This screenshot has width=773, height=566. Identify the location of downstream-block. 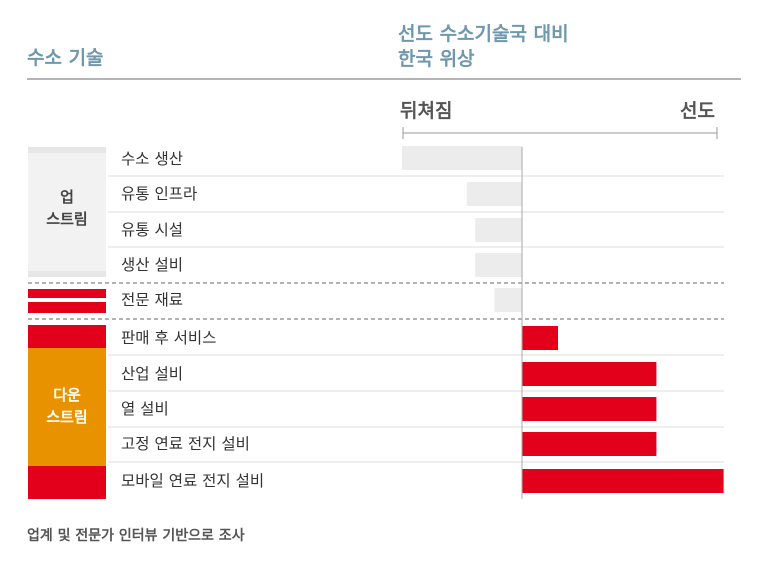
(67, 407).